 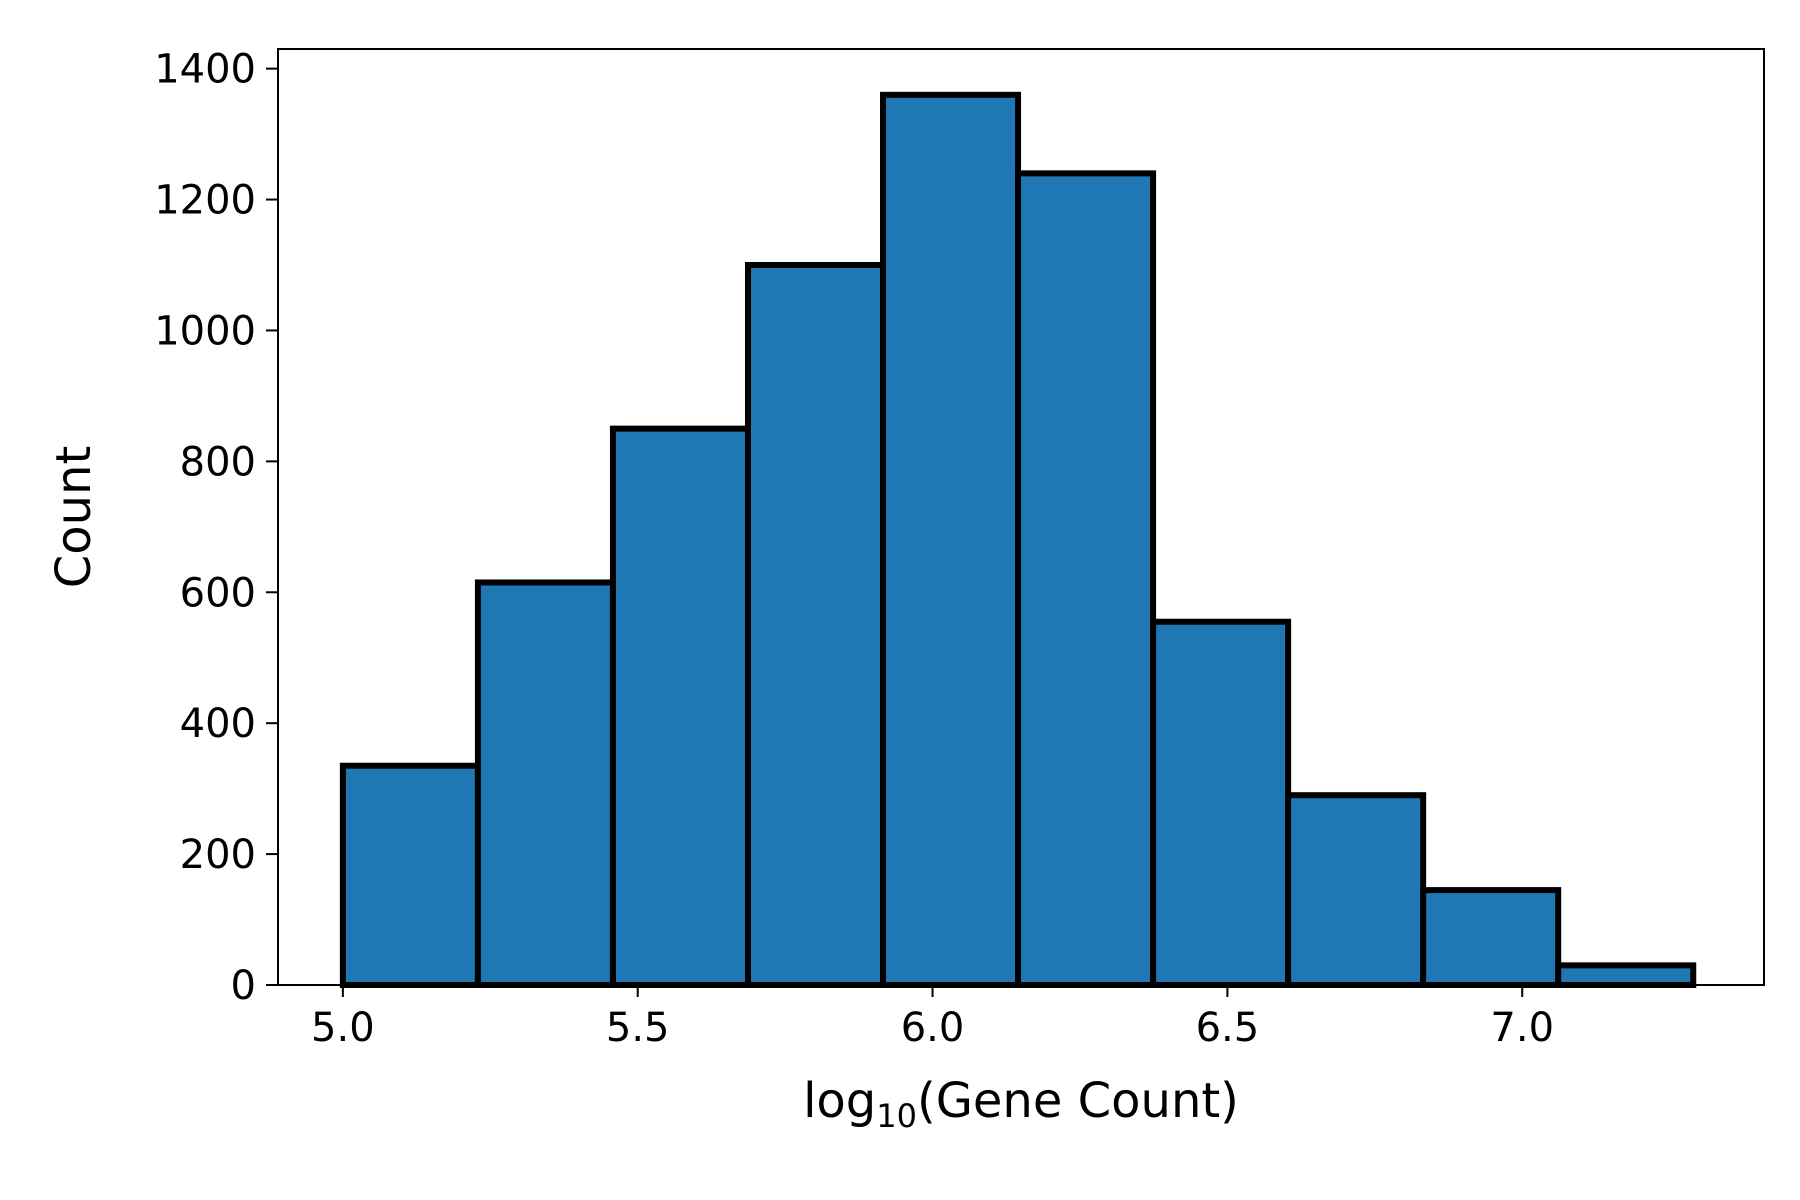 I want to click on y-tick-label: 0, so click(x=243, y=986).